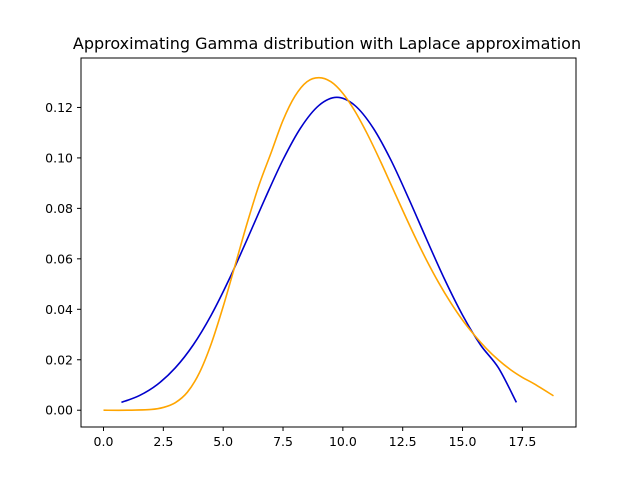 This screenshot has height=480, width=640. I want to click on x-axis: 0.0 2.5 5.0 7.5 10.0 12.5 15.0 17.5, so click(315, 438).